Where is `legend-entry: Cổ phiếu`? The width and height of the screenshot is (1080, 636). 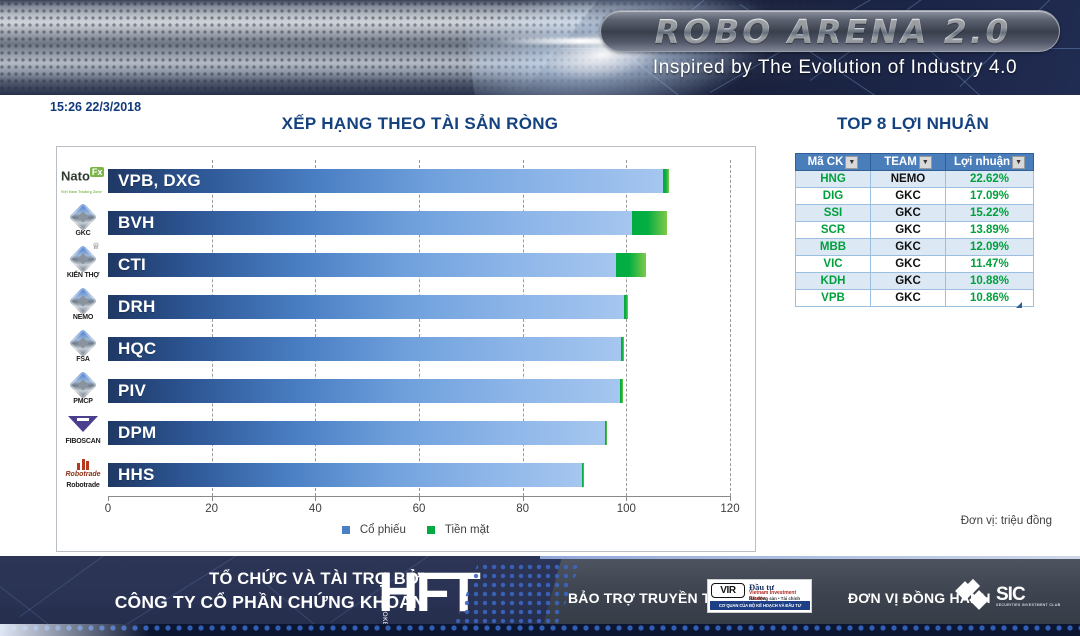
legend-entry: Cổ phiếu is located at coordinates (377, 530).